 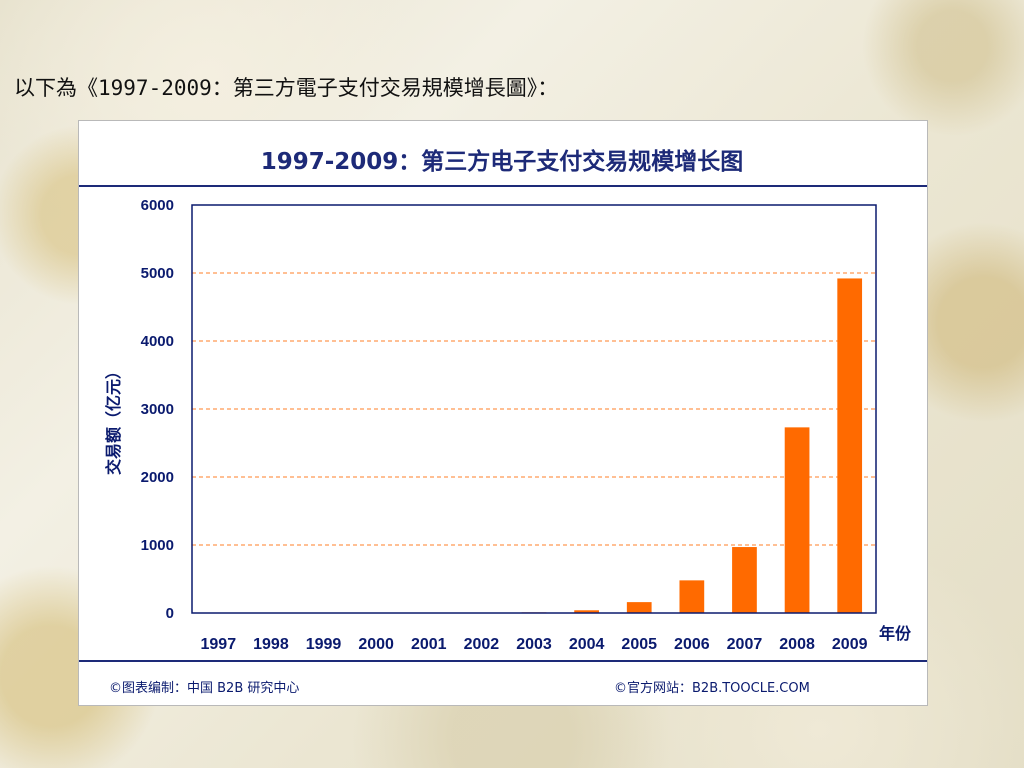 What do you see at coordinates (324, 644) in the screenshot?
I see `x-tick-label: 1999` at bounding box center [324, 644].